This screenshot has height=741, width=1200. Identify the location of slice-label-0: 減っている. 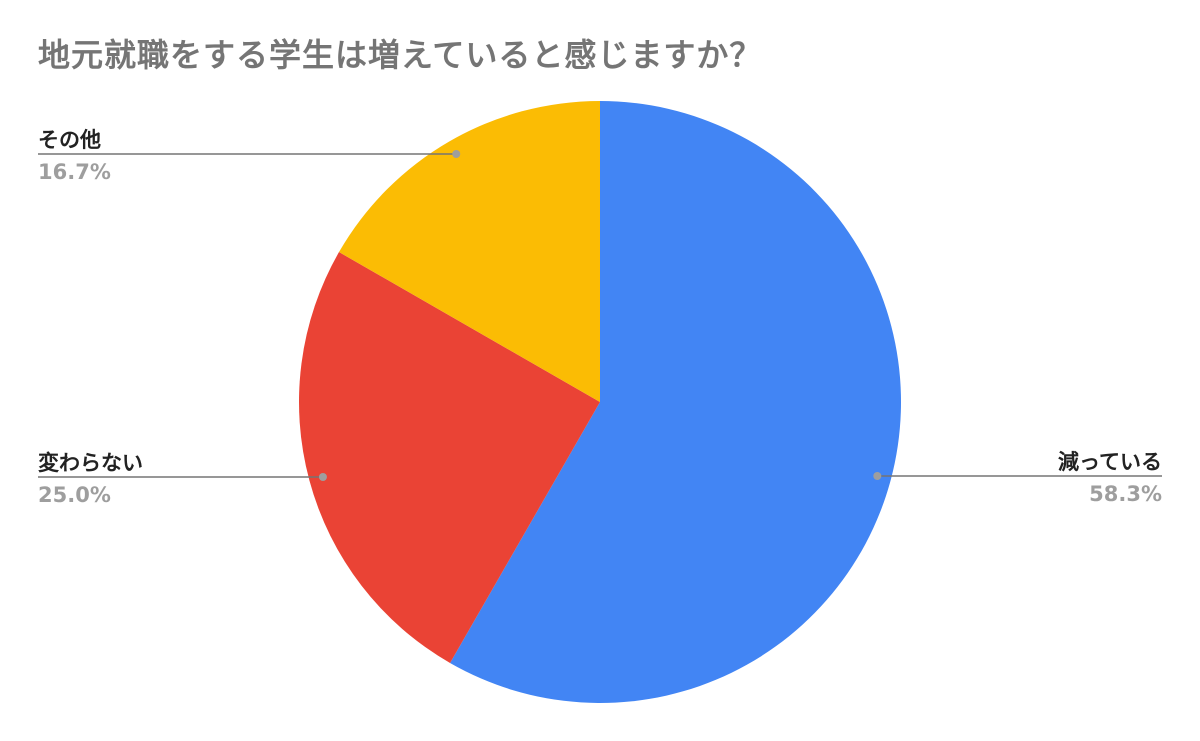
(1110, 462).